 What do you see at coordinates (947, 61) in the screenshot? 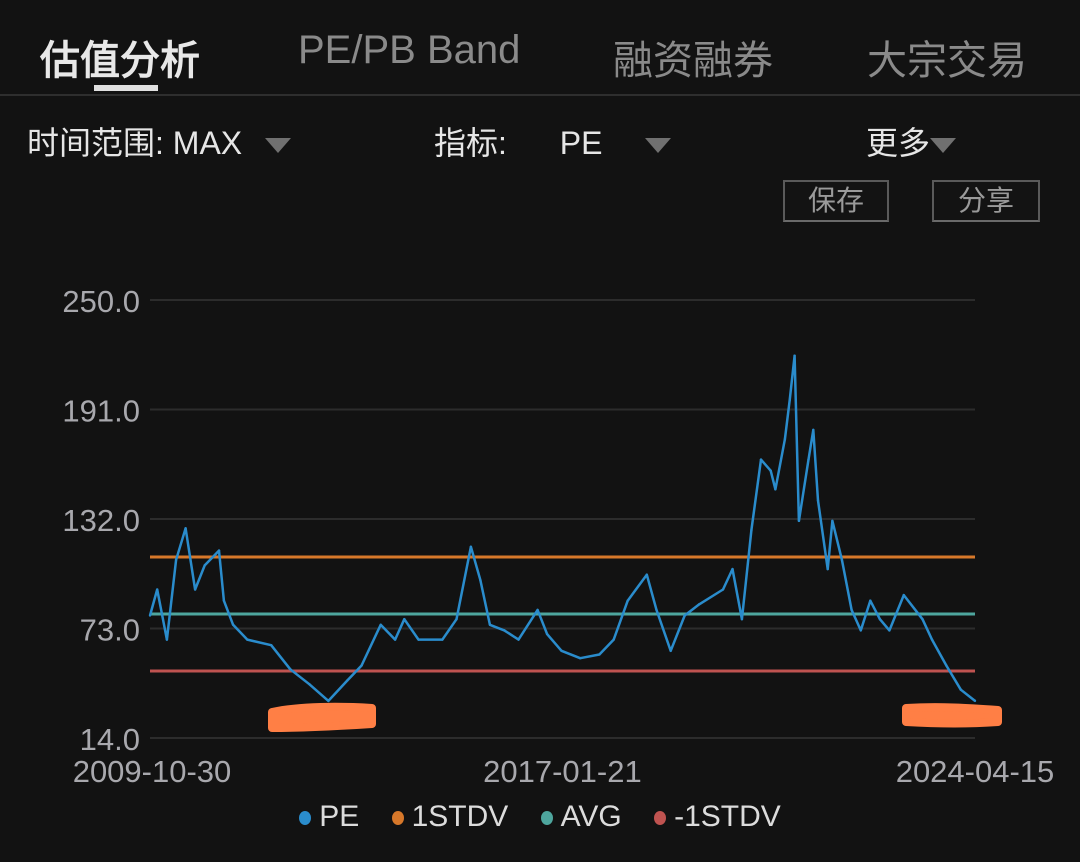
I see `tab-block-trade: 大宗交易` at bounding box center [947, 61].